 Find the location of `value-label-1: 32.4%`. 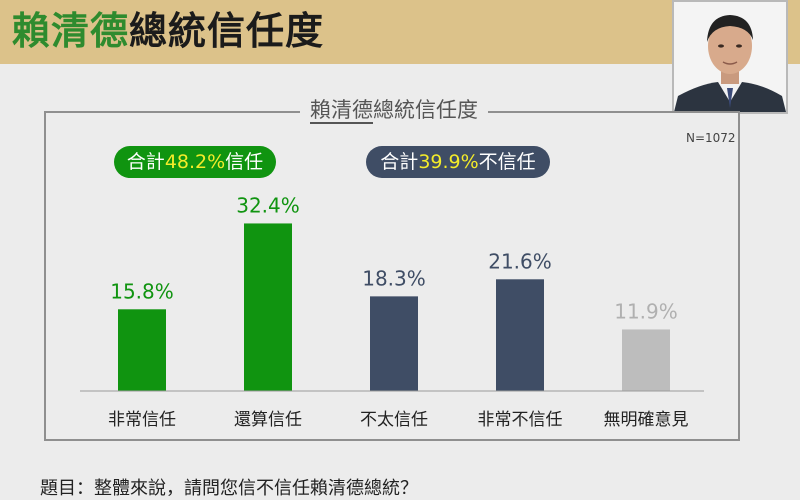

value-label-1: 32.4% is located at coordinates (268, 205).